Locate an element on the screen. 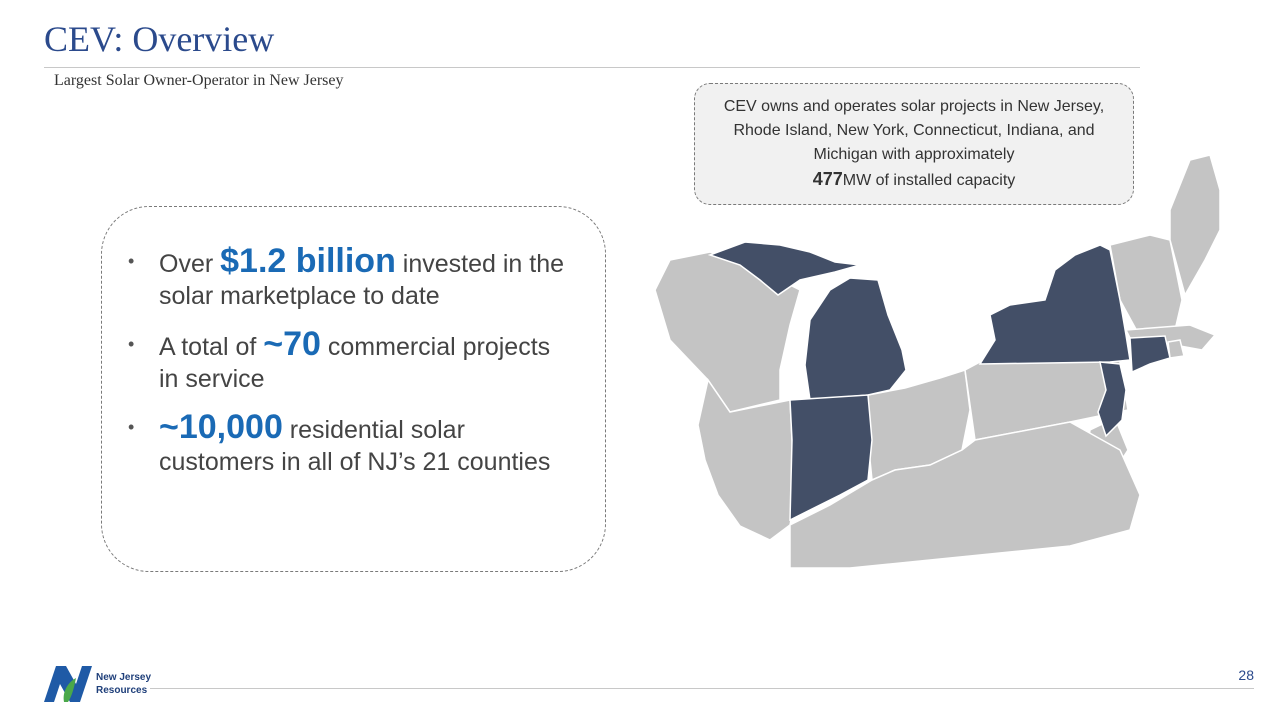  slide-title: CEV: Overview is located at coordinates (159, 39).